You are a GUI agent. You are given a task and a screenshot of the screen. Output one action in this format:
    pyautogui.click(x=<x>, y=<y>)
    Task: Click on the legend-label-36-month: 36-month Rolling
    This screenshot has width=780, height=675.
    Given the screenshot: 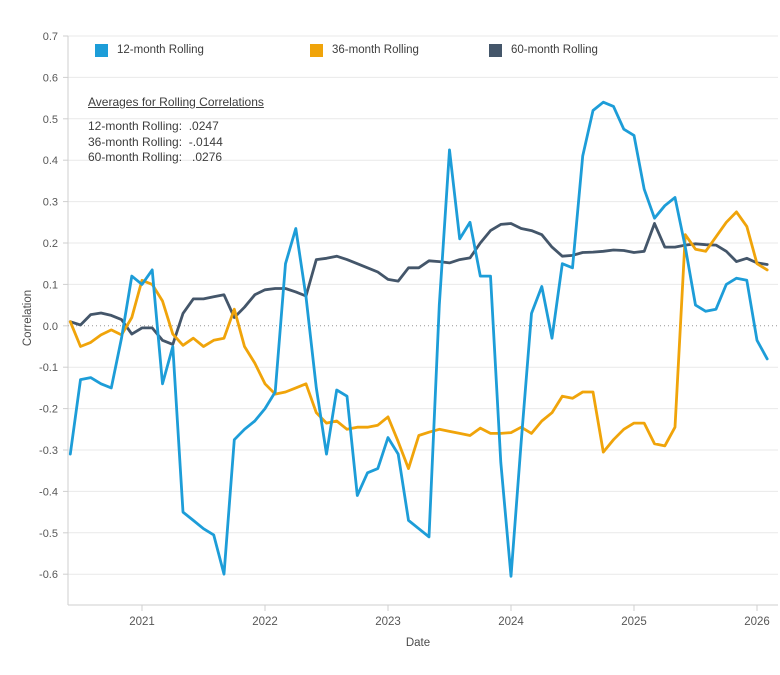 What is the action you would take?
    pyautogui.click(x=375, y=50)
    